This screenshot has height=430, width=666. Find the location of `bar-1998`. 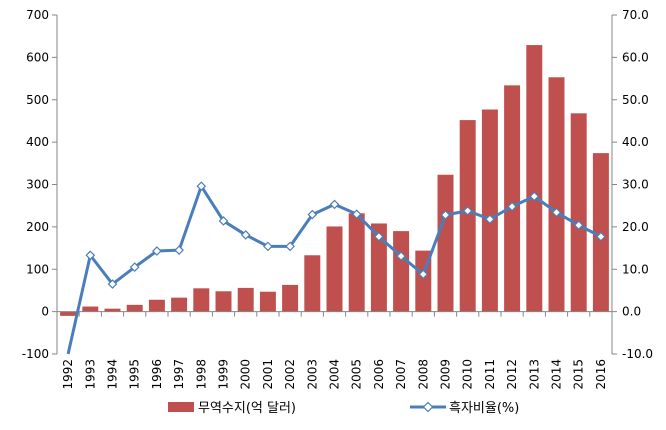

bar-1998 is located at coordinates (201, 300).